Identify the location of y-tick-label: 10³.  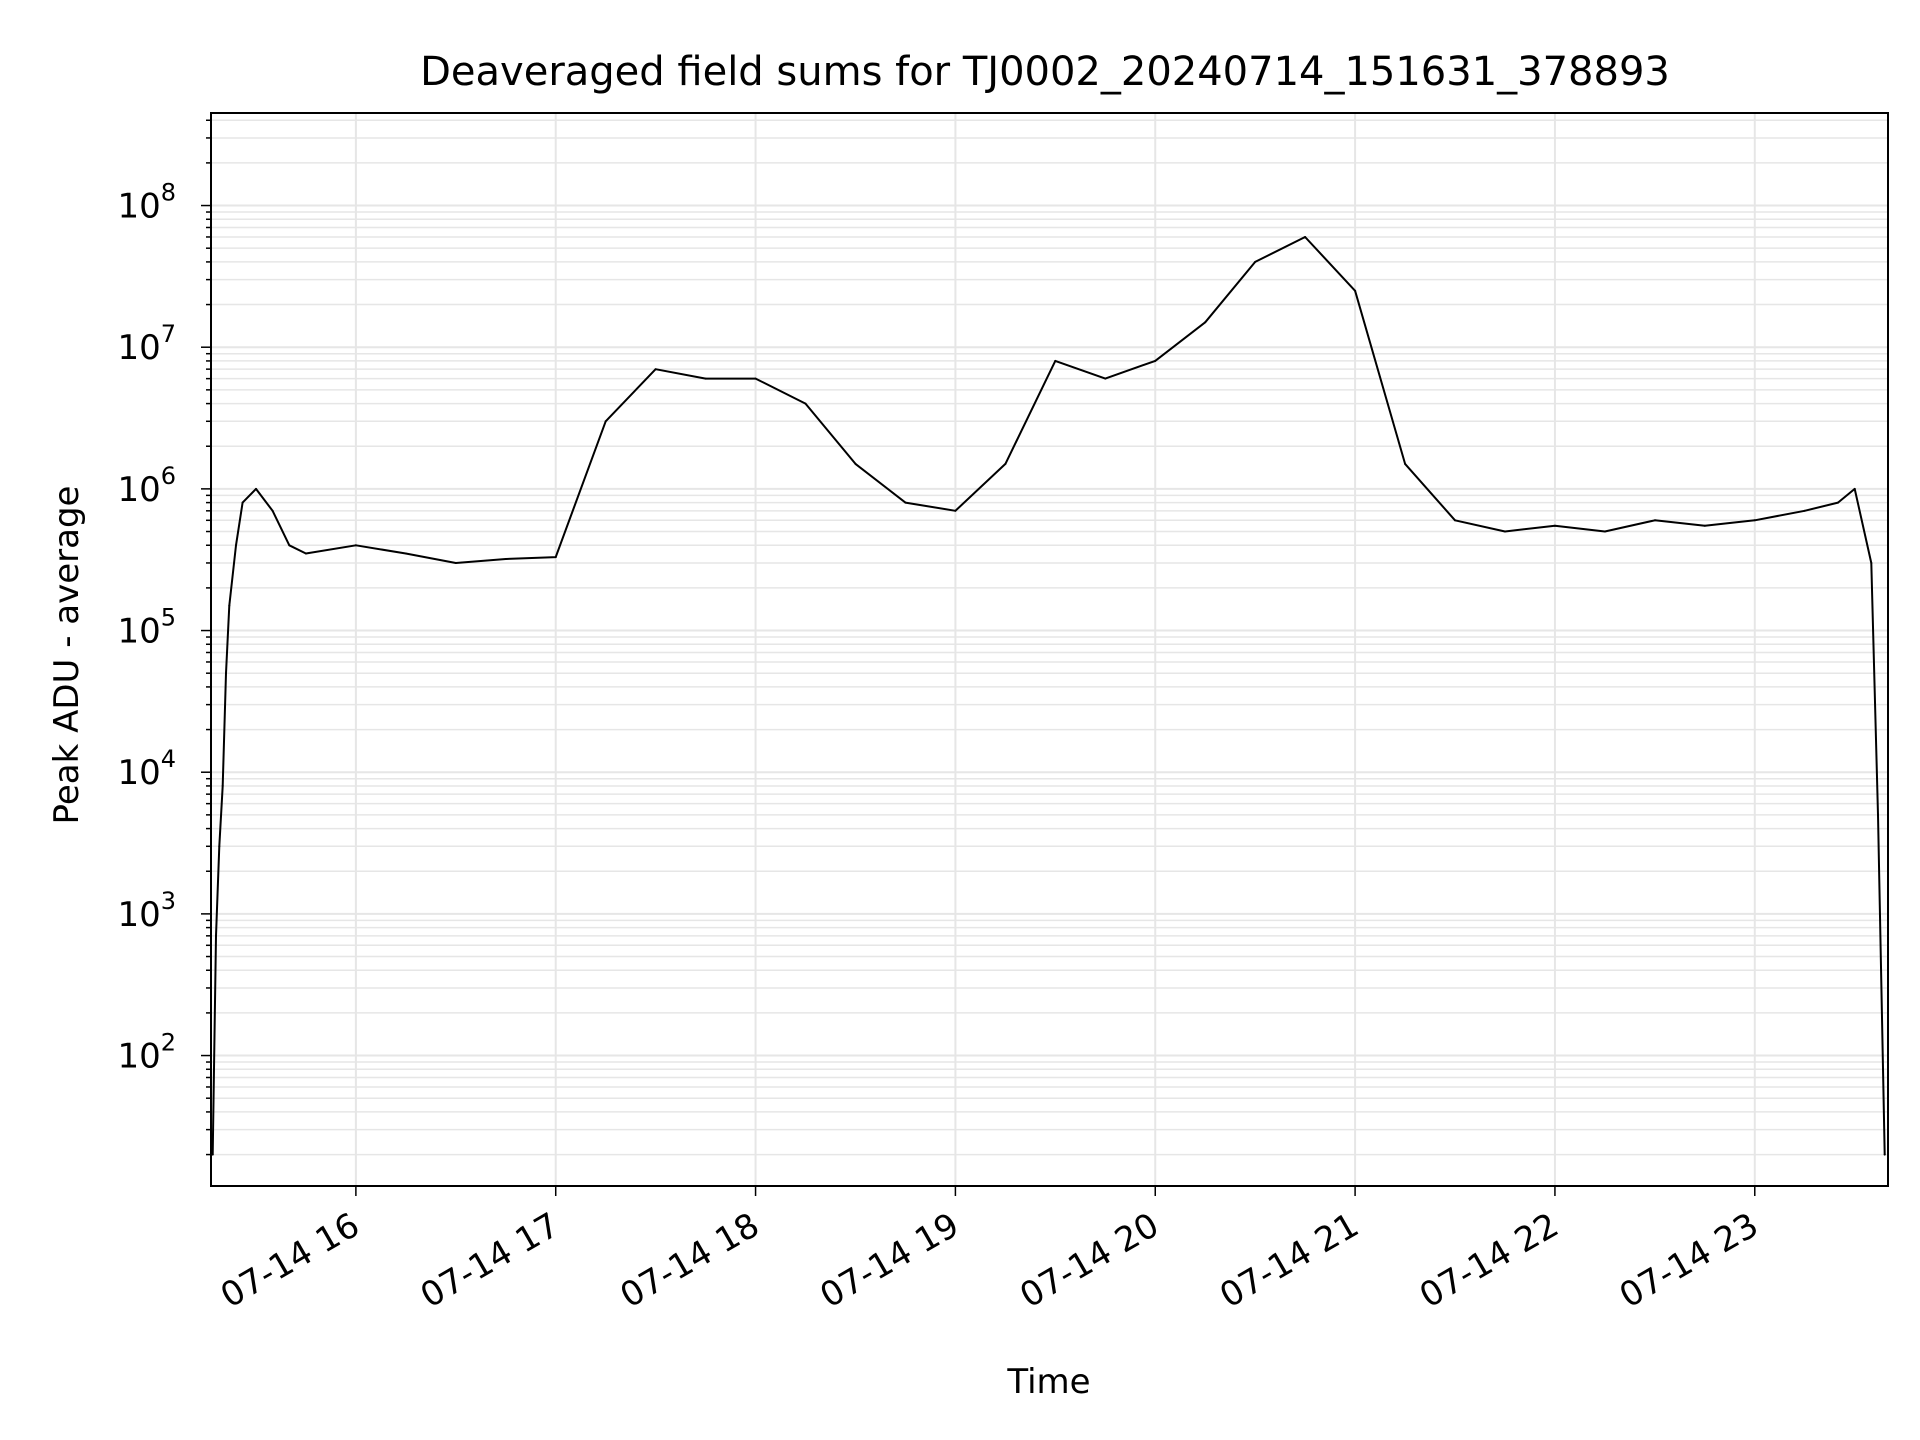
(146, 911).